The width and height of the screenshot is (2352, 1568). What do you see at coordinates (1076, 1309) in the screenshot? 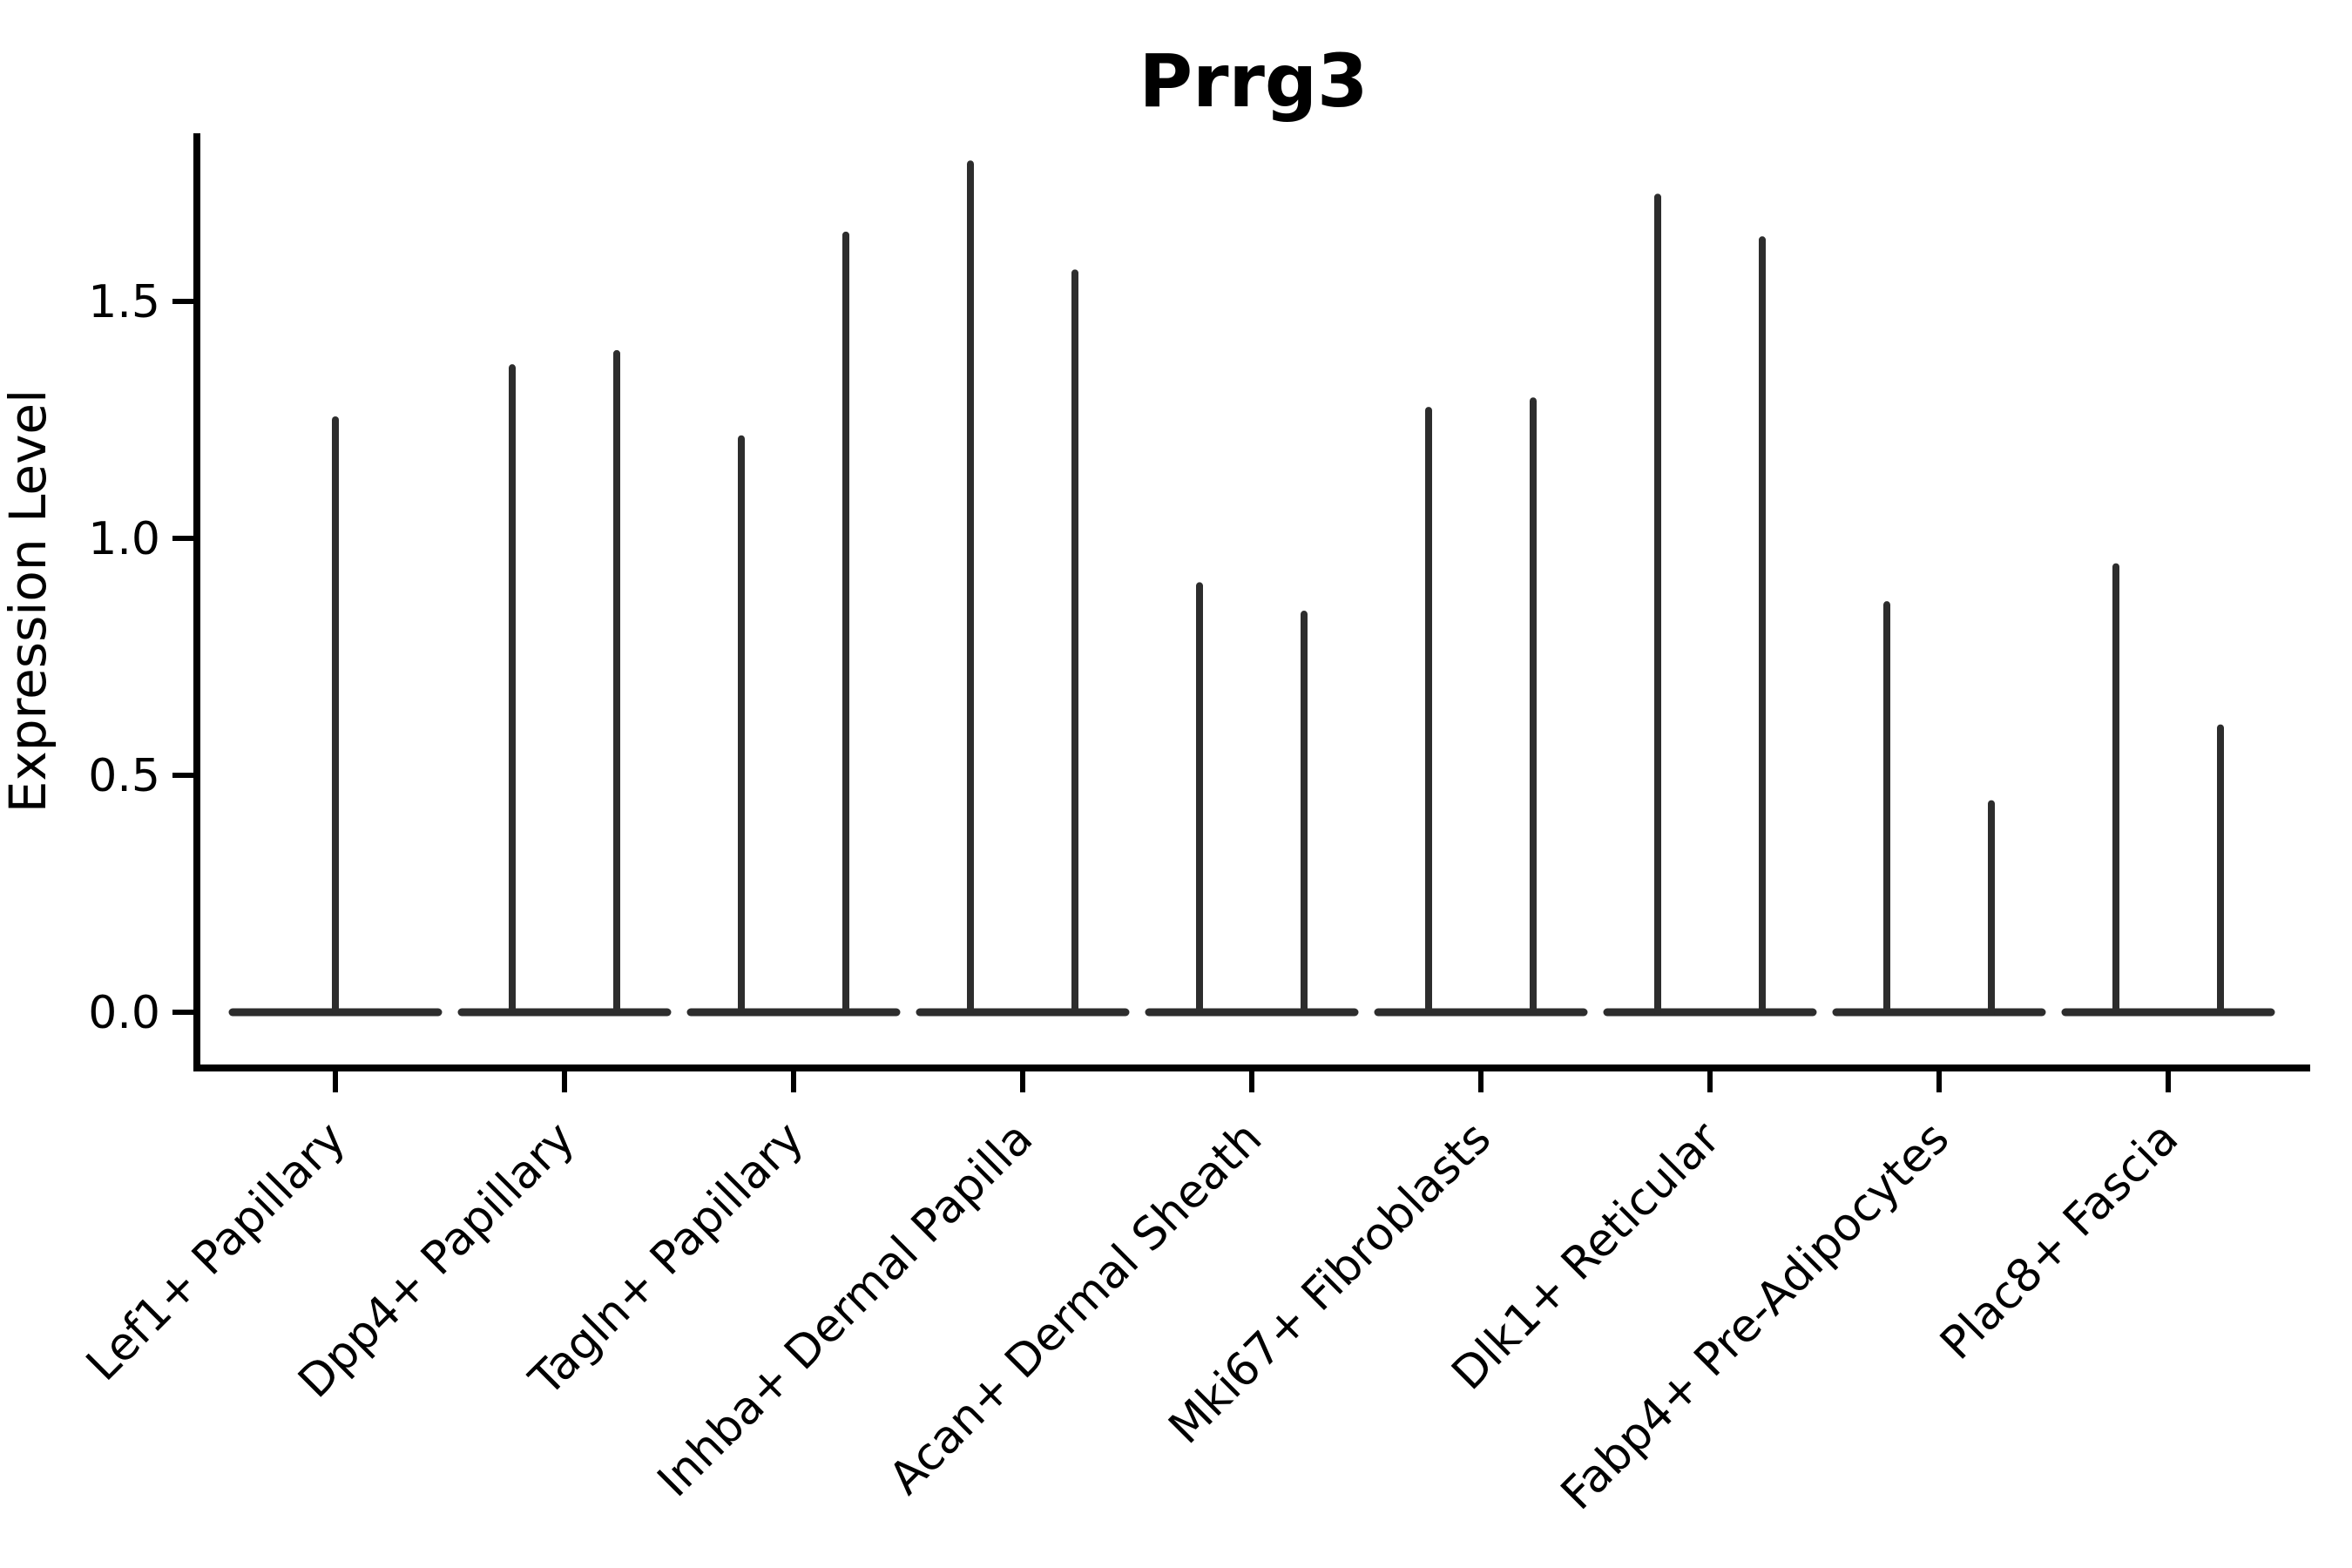
I see `x-tick-label: Acan+ Dermal Sheath` at bounding box center [1076, 1309].